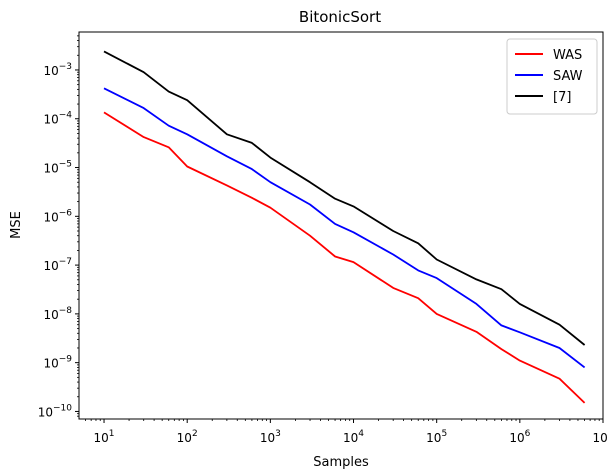 The image size is (608, 473). Describe the element at coordinates (600, 437) in the screenshot. I see `x-tick-label: 10⁷` at that location.